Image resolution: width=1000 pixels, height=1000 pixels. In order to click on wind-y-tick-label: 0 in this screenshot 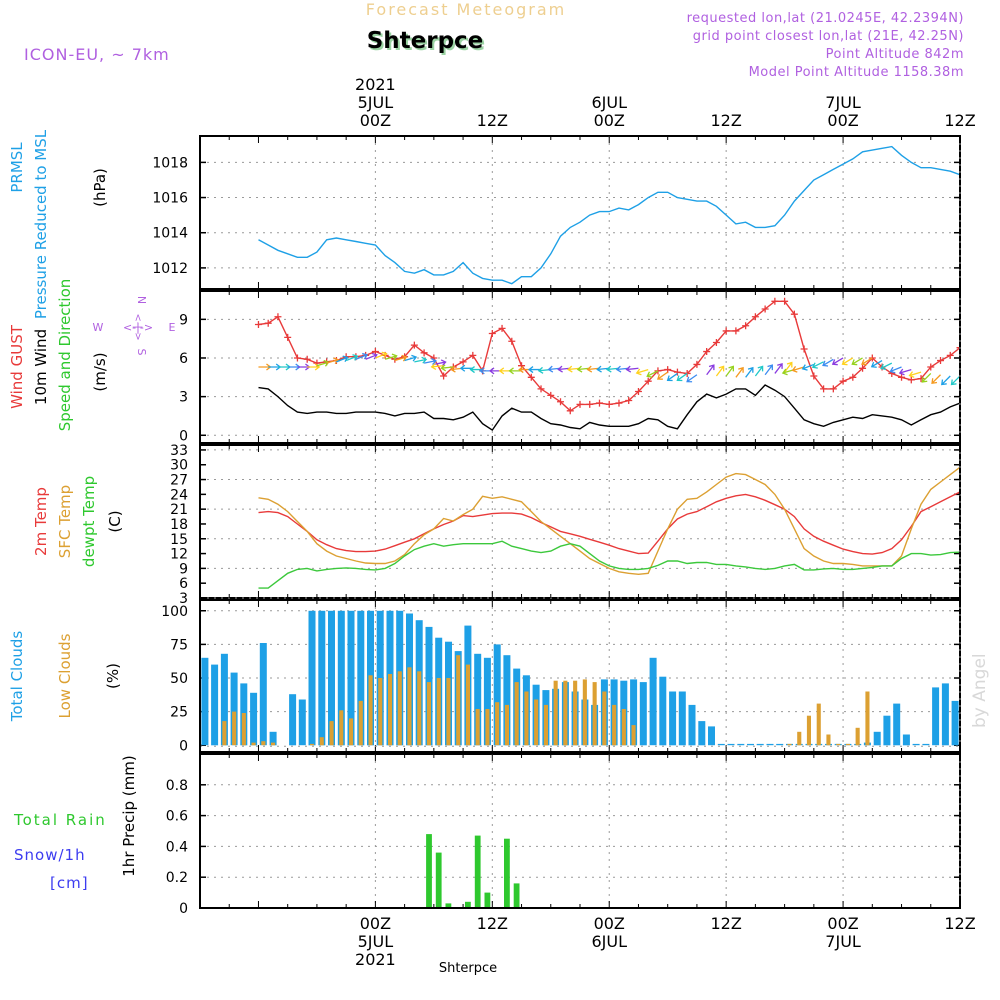, I will do `click(183, 436)`.